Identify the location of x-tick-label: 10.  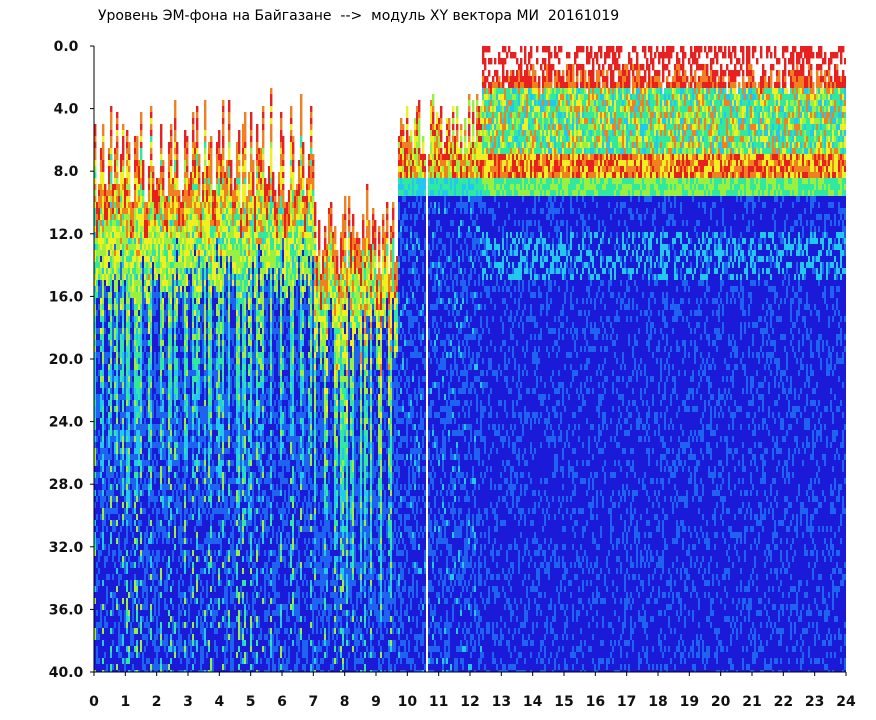
(408, 702).